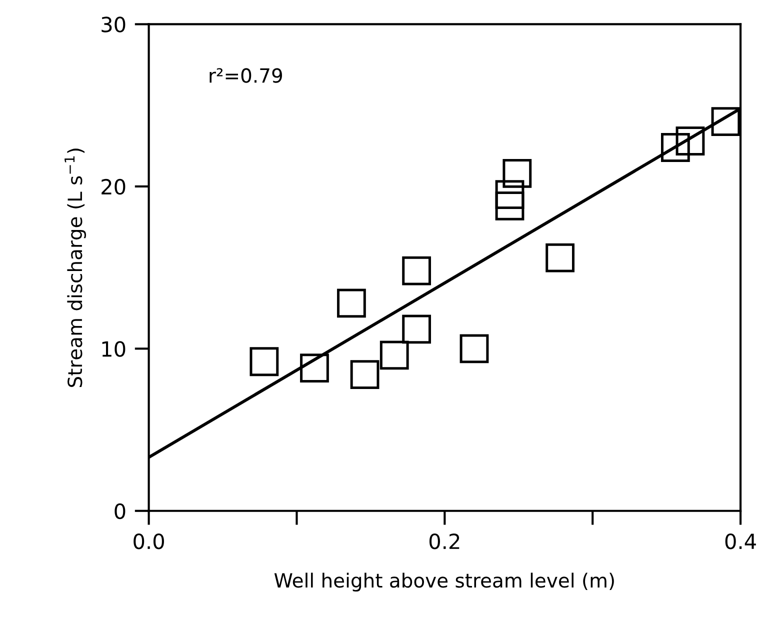  I want to click on x-tick-label: 0.2, so click(444, 541).